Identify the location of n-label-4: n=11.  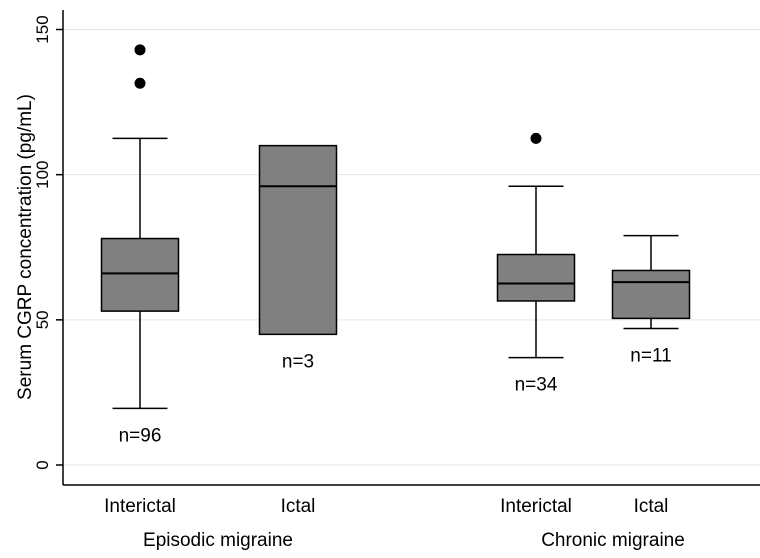
(650, 356).